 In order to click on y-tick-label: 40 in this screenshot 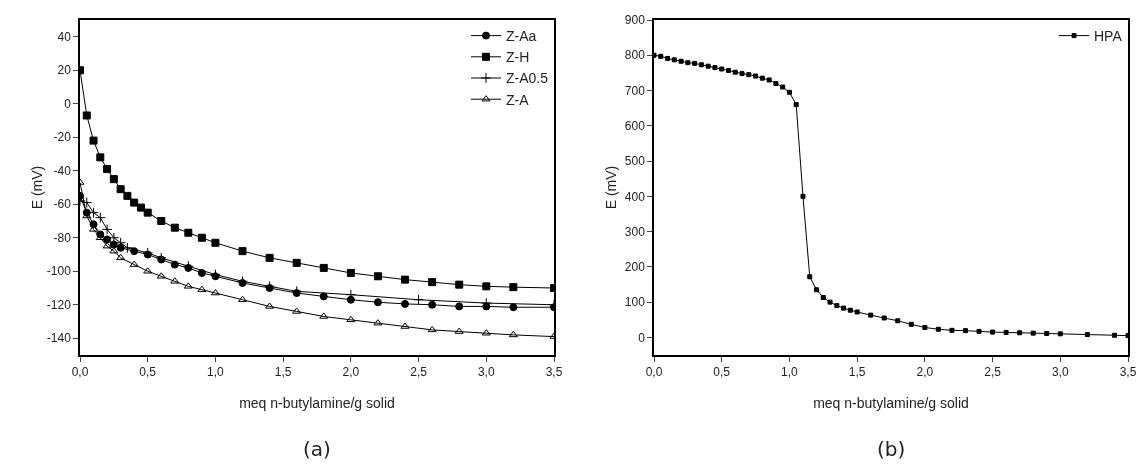, I will do `click(64, 36)`.